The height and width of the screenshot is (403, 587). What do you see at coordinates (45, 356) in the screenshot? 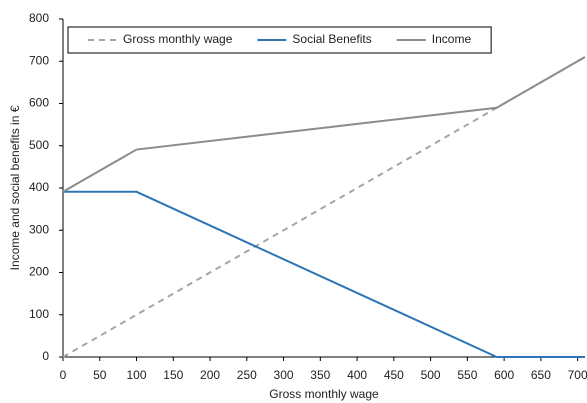
I see `y-tick-label: 0` at bounding box center [45, 356].